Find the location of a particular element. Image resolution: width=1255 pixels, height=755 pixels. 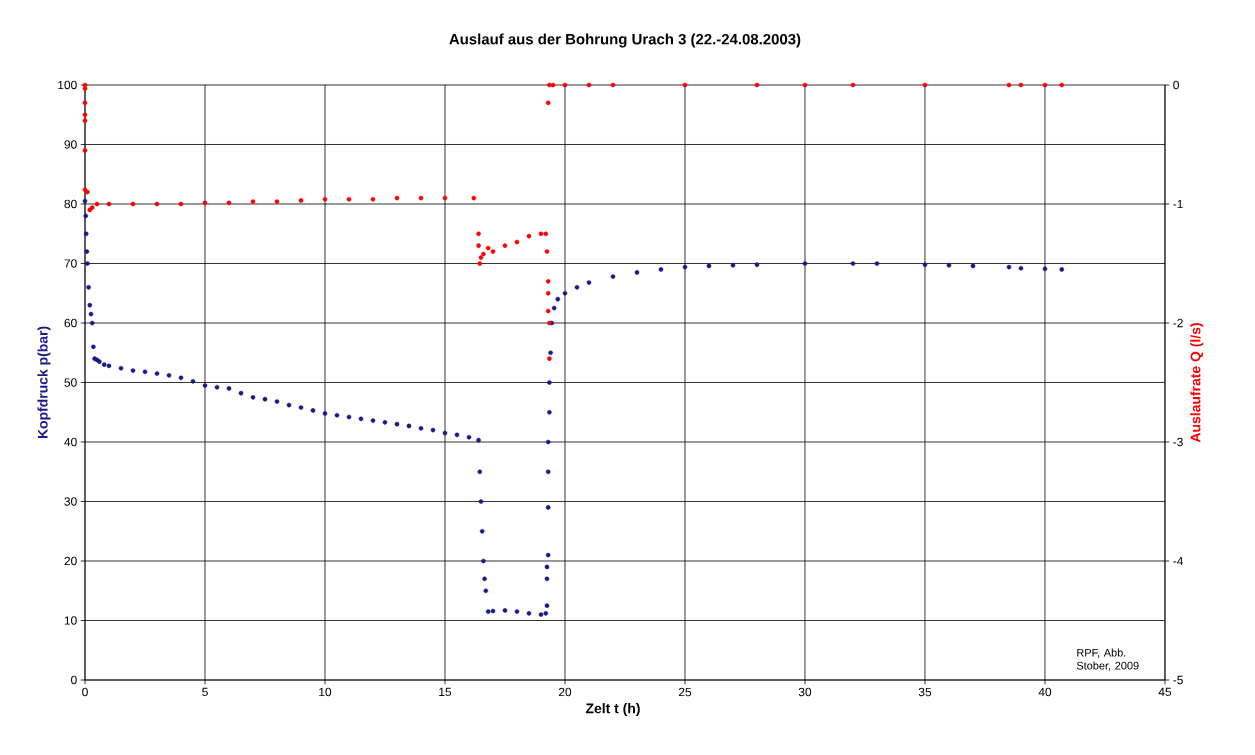

y-tick-label: 10 is located at coordinates (70, 620).